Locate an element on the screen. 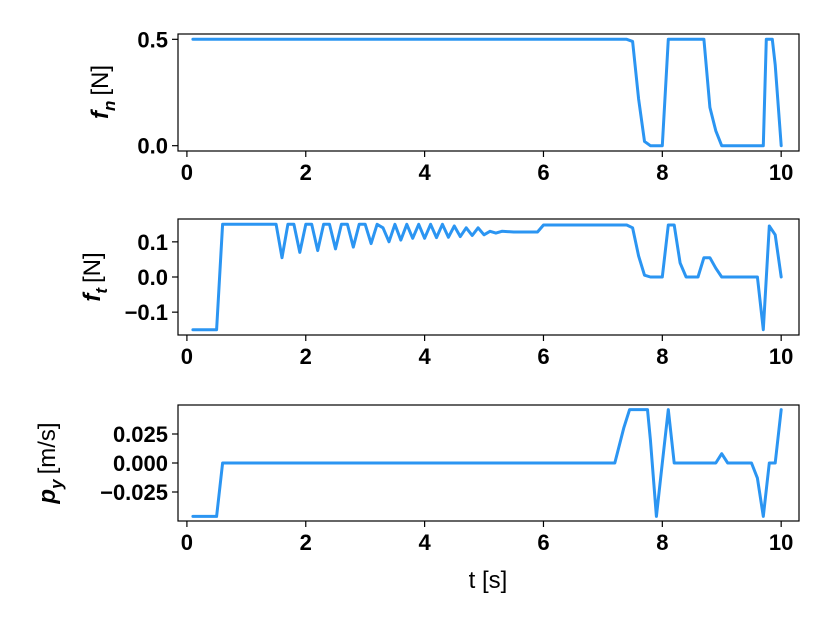  xlabel: t [s] is located at coordinates (488, 580).